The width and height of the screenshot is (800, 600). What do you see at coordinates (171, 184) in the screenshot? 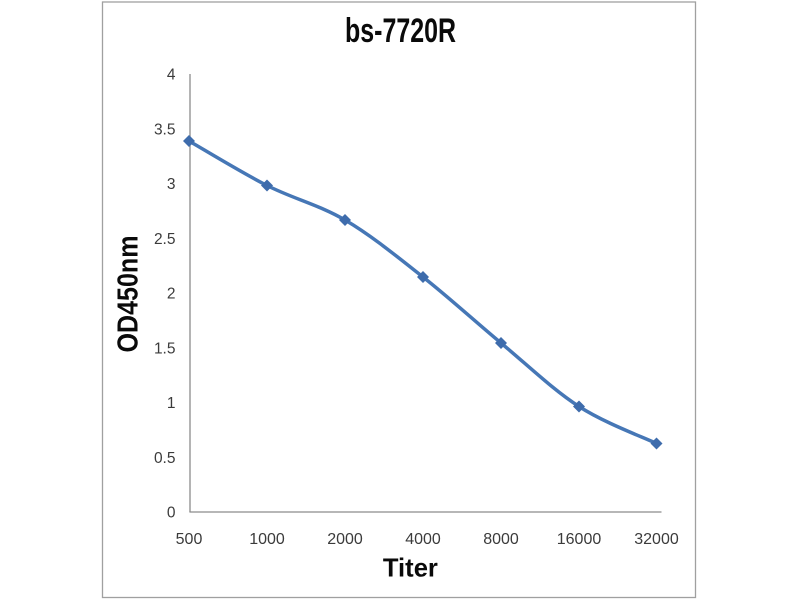
I see `svg-text: 3` at bounding box center [171, 184].